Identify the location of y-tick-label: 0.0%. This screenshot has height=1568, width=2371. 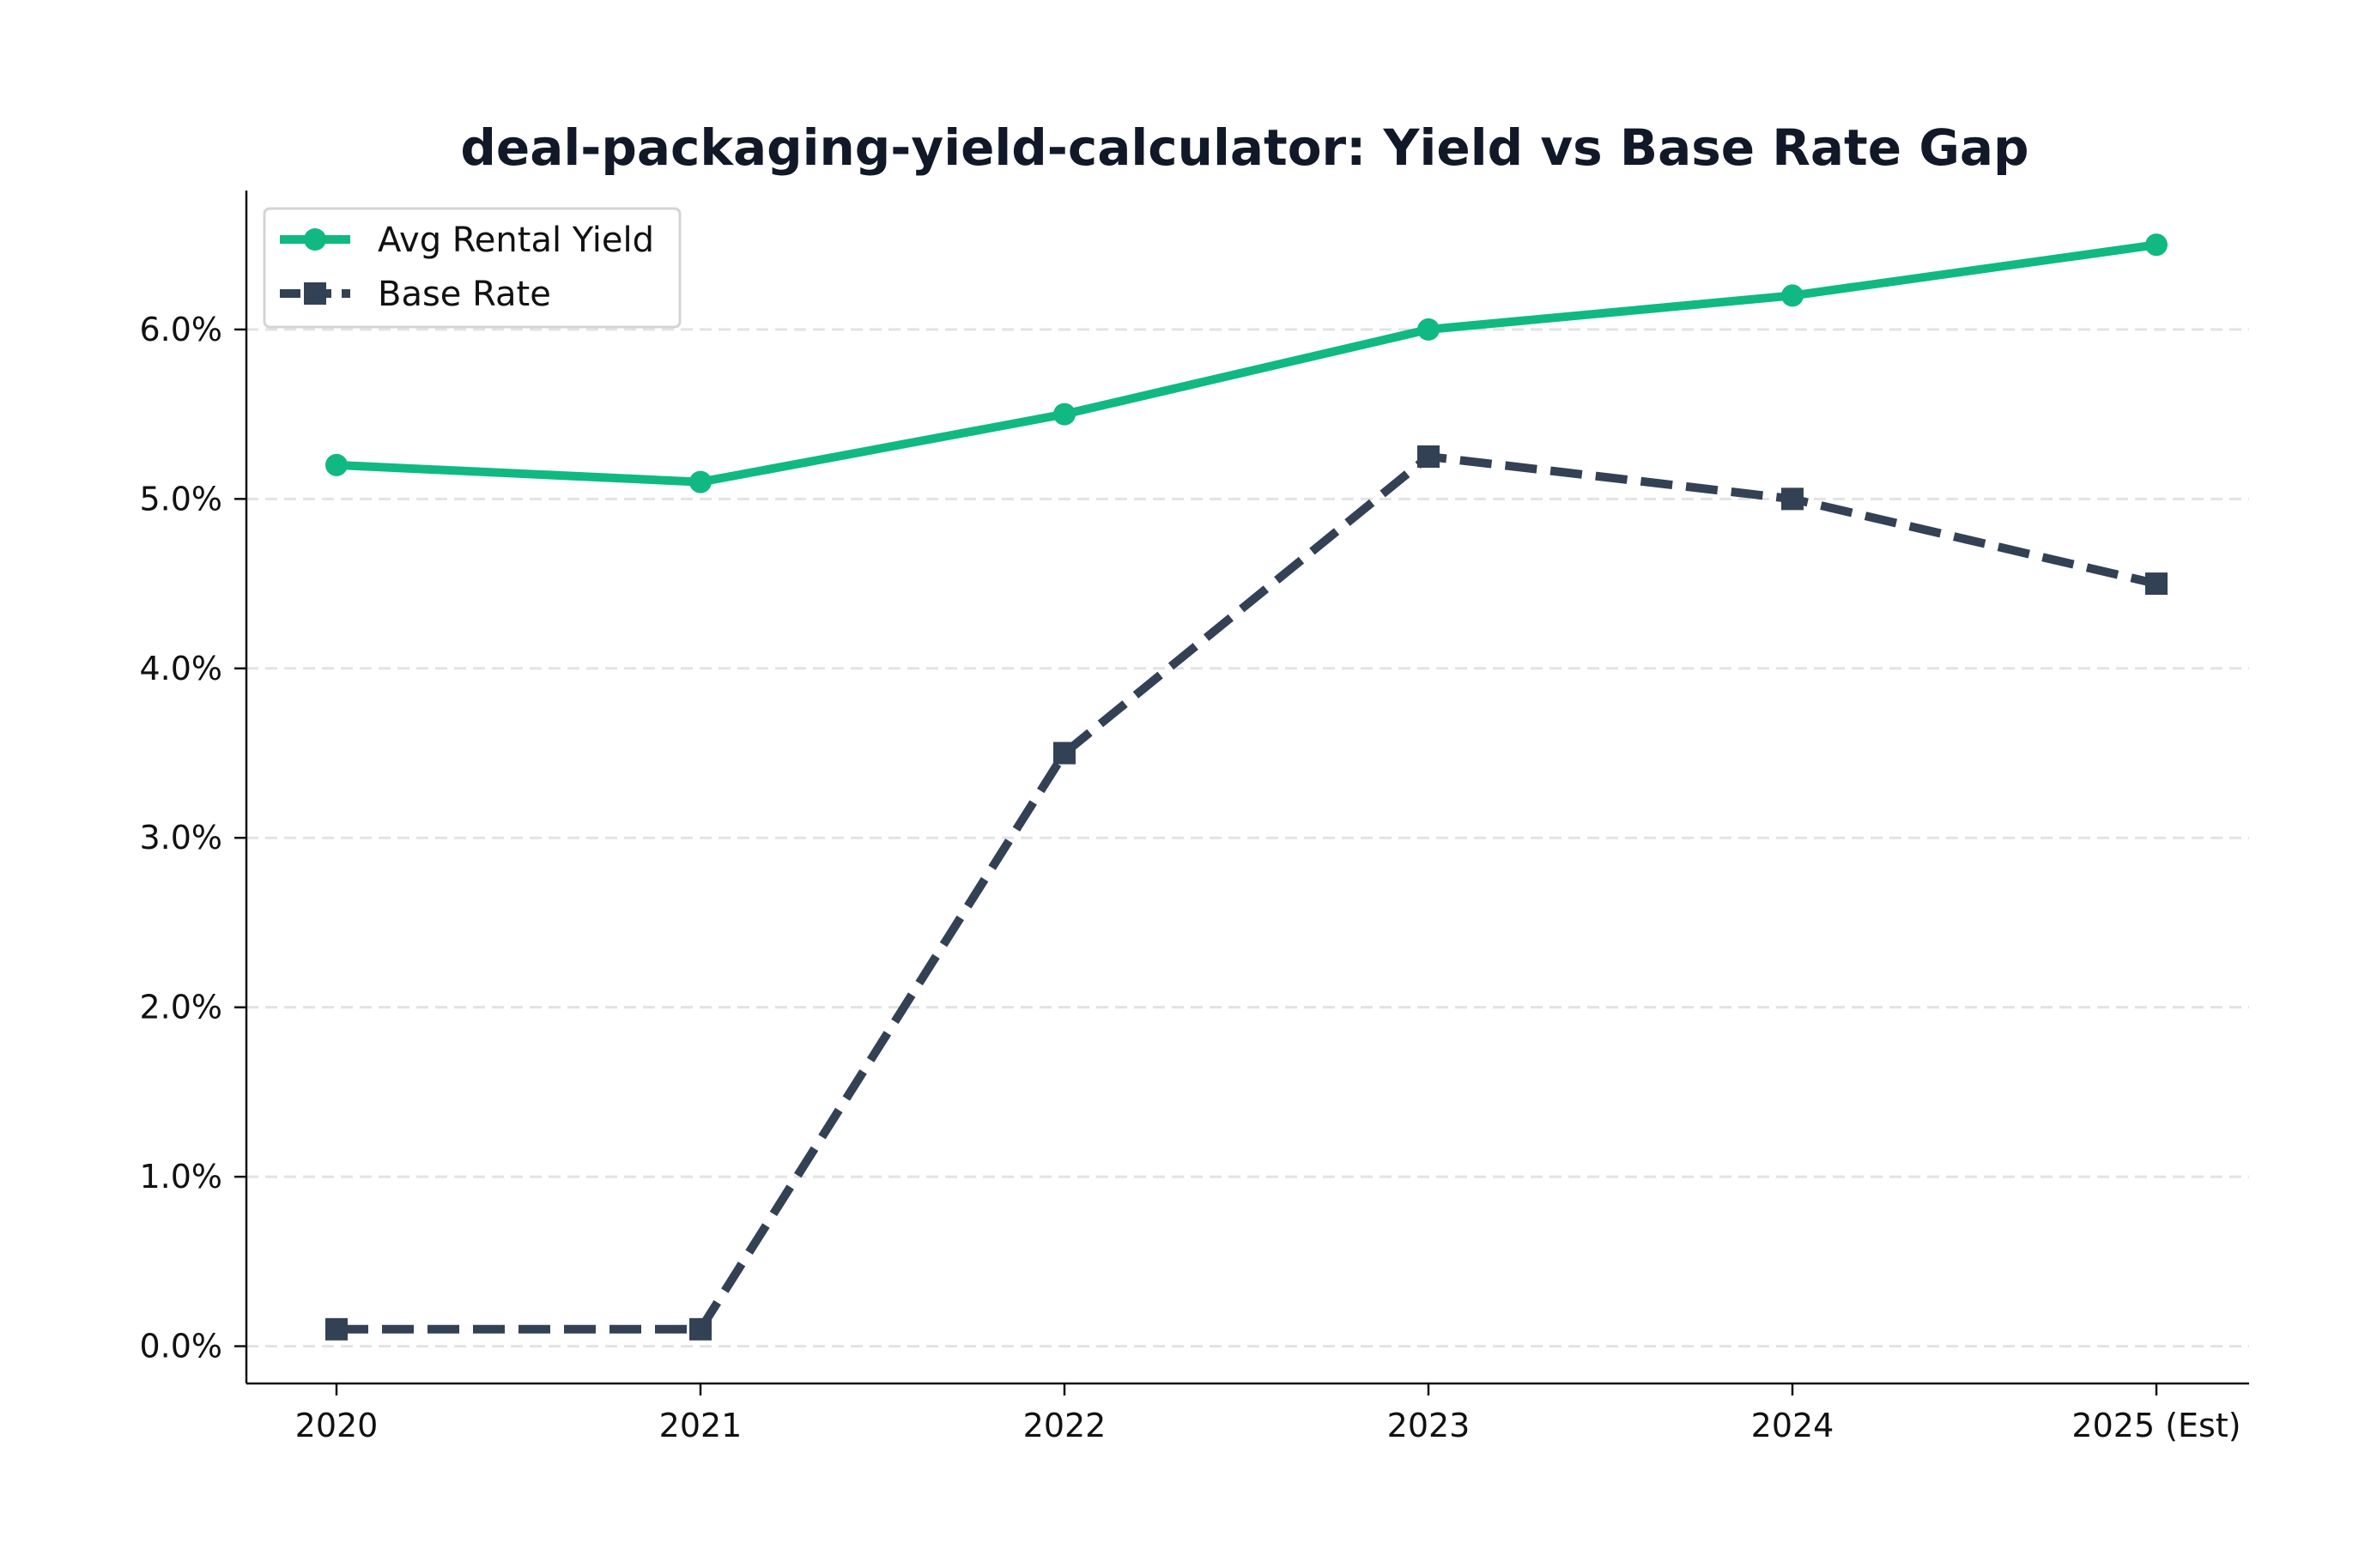
(180, 1346).